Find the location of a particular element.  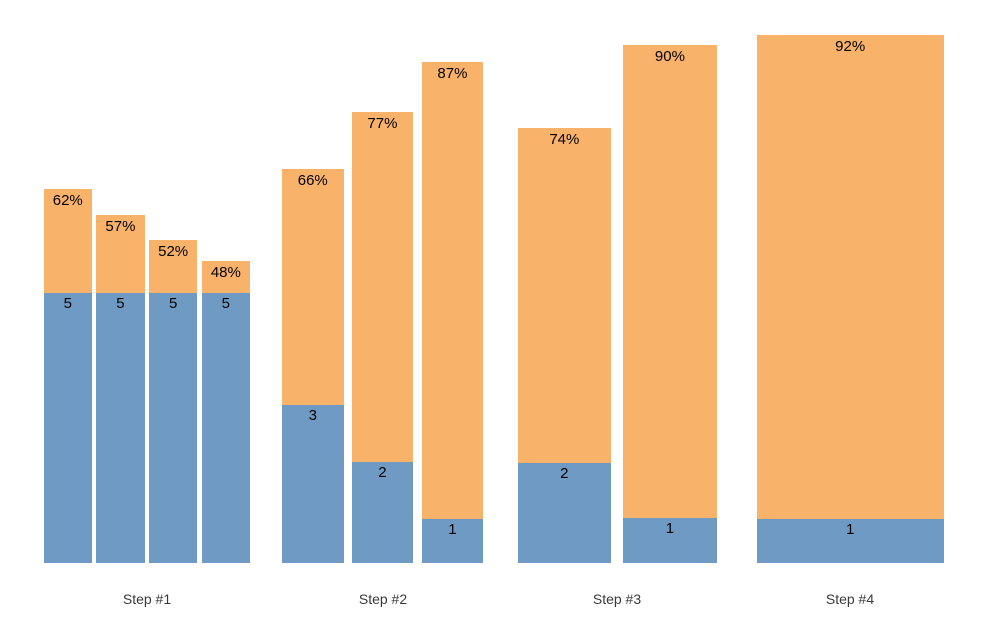

percent-label: 92% is located at coordinates (850, 46).